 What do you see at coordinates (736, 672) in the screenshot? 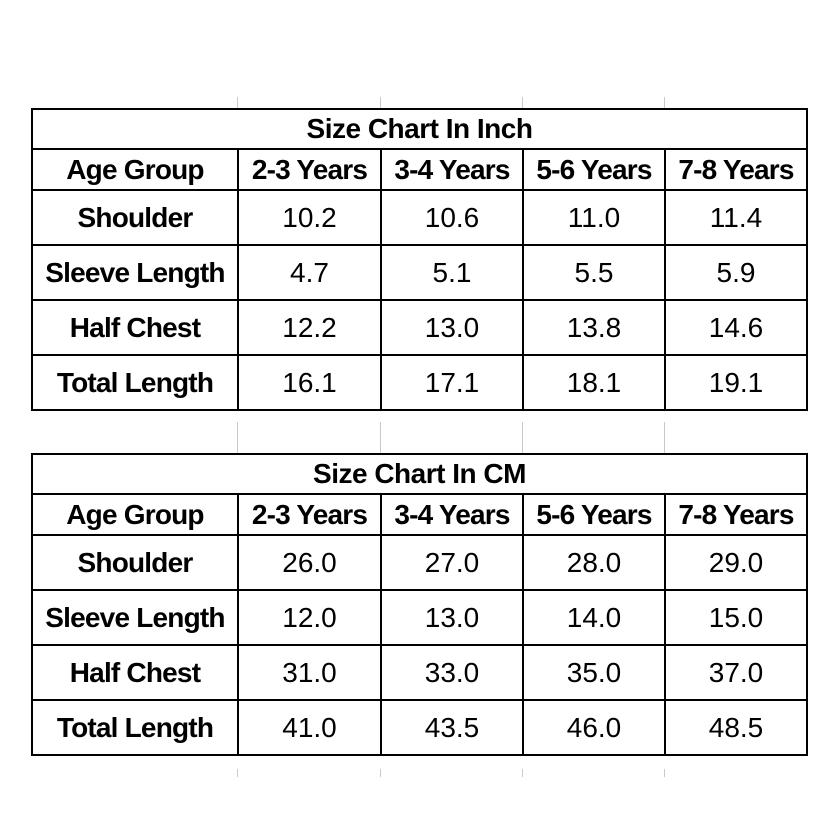
I see `table-cell: 37.0` at bounding box center [736, 672].